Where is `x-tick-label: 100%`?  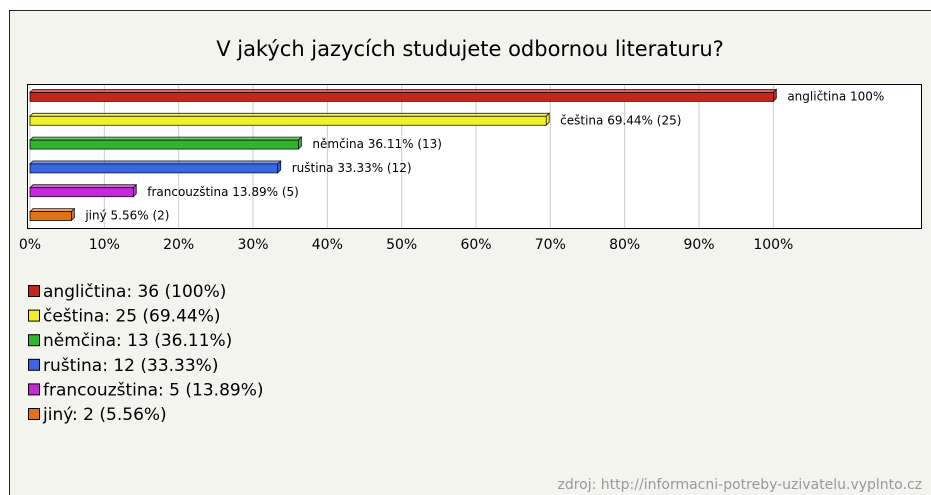
x-tick-label: 100% is located at coordinates (773, 245).